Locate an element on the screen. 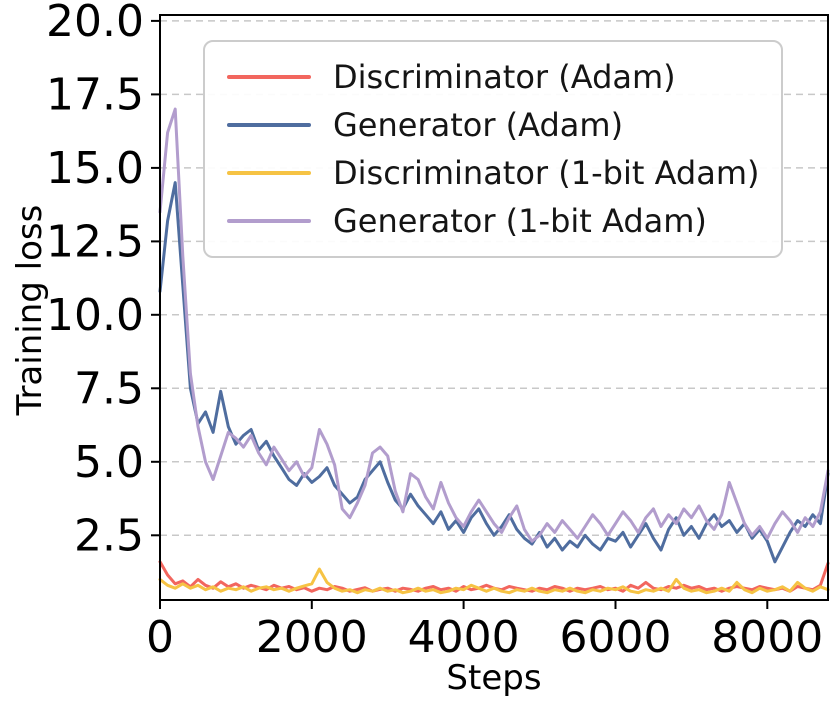 This screenshot has height=707, width=830. x-tick-label: 6000 is located at coordinates (616, 637).